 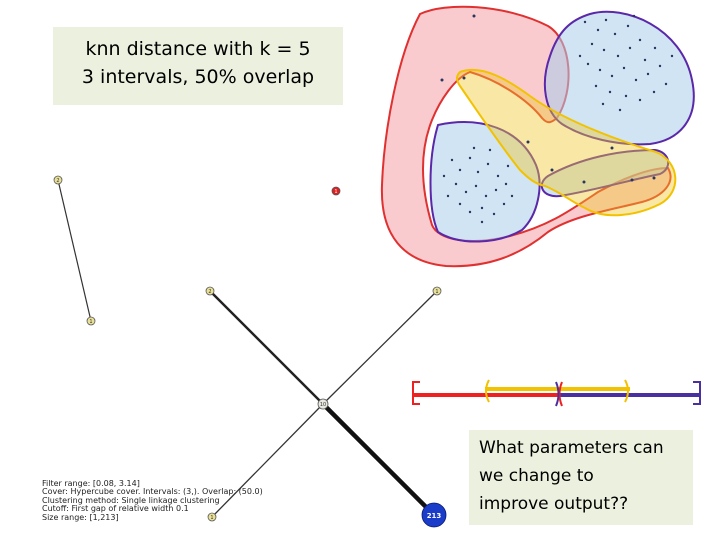 I want to click on blue-cover-lower-band, so click(x=605, y=173).